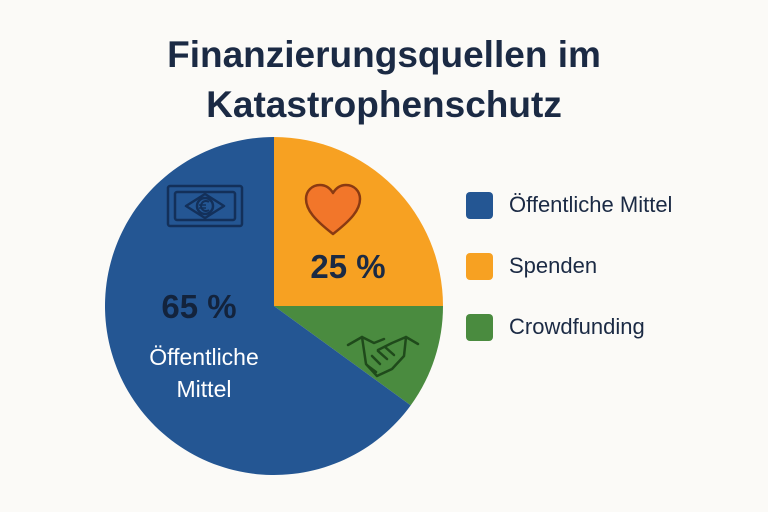 The height and width of the screenshot is (512, 768). I want to click on legend-item-oeffentliche-mittel: Öffentliche Mittel, so click(569, 205).